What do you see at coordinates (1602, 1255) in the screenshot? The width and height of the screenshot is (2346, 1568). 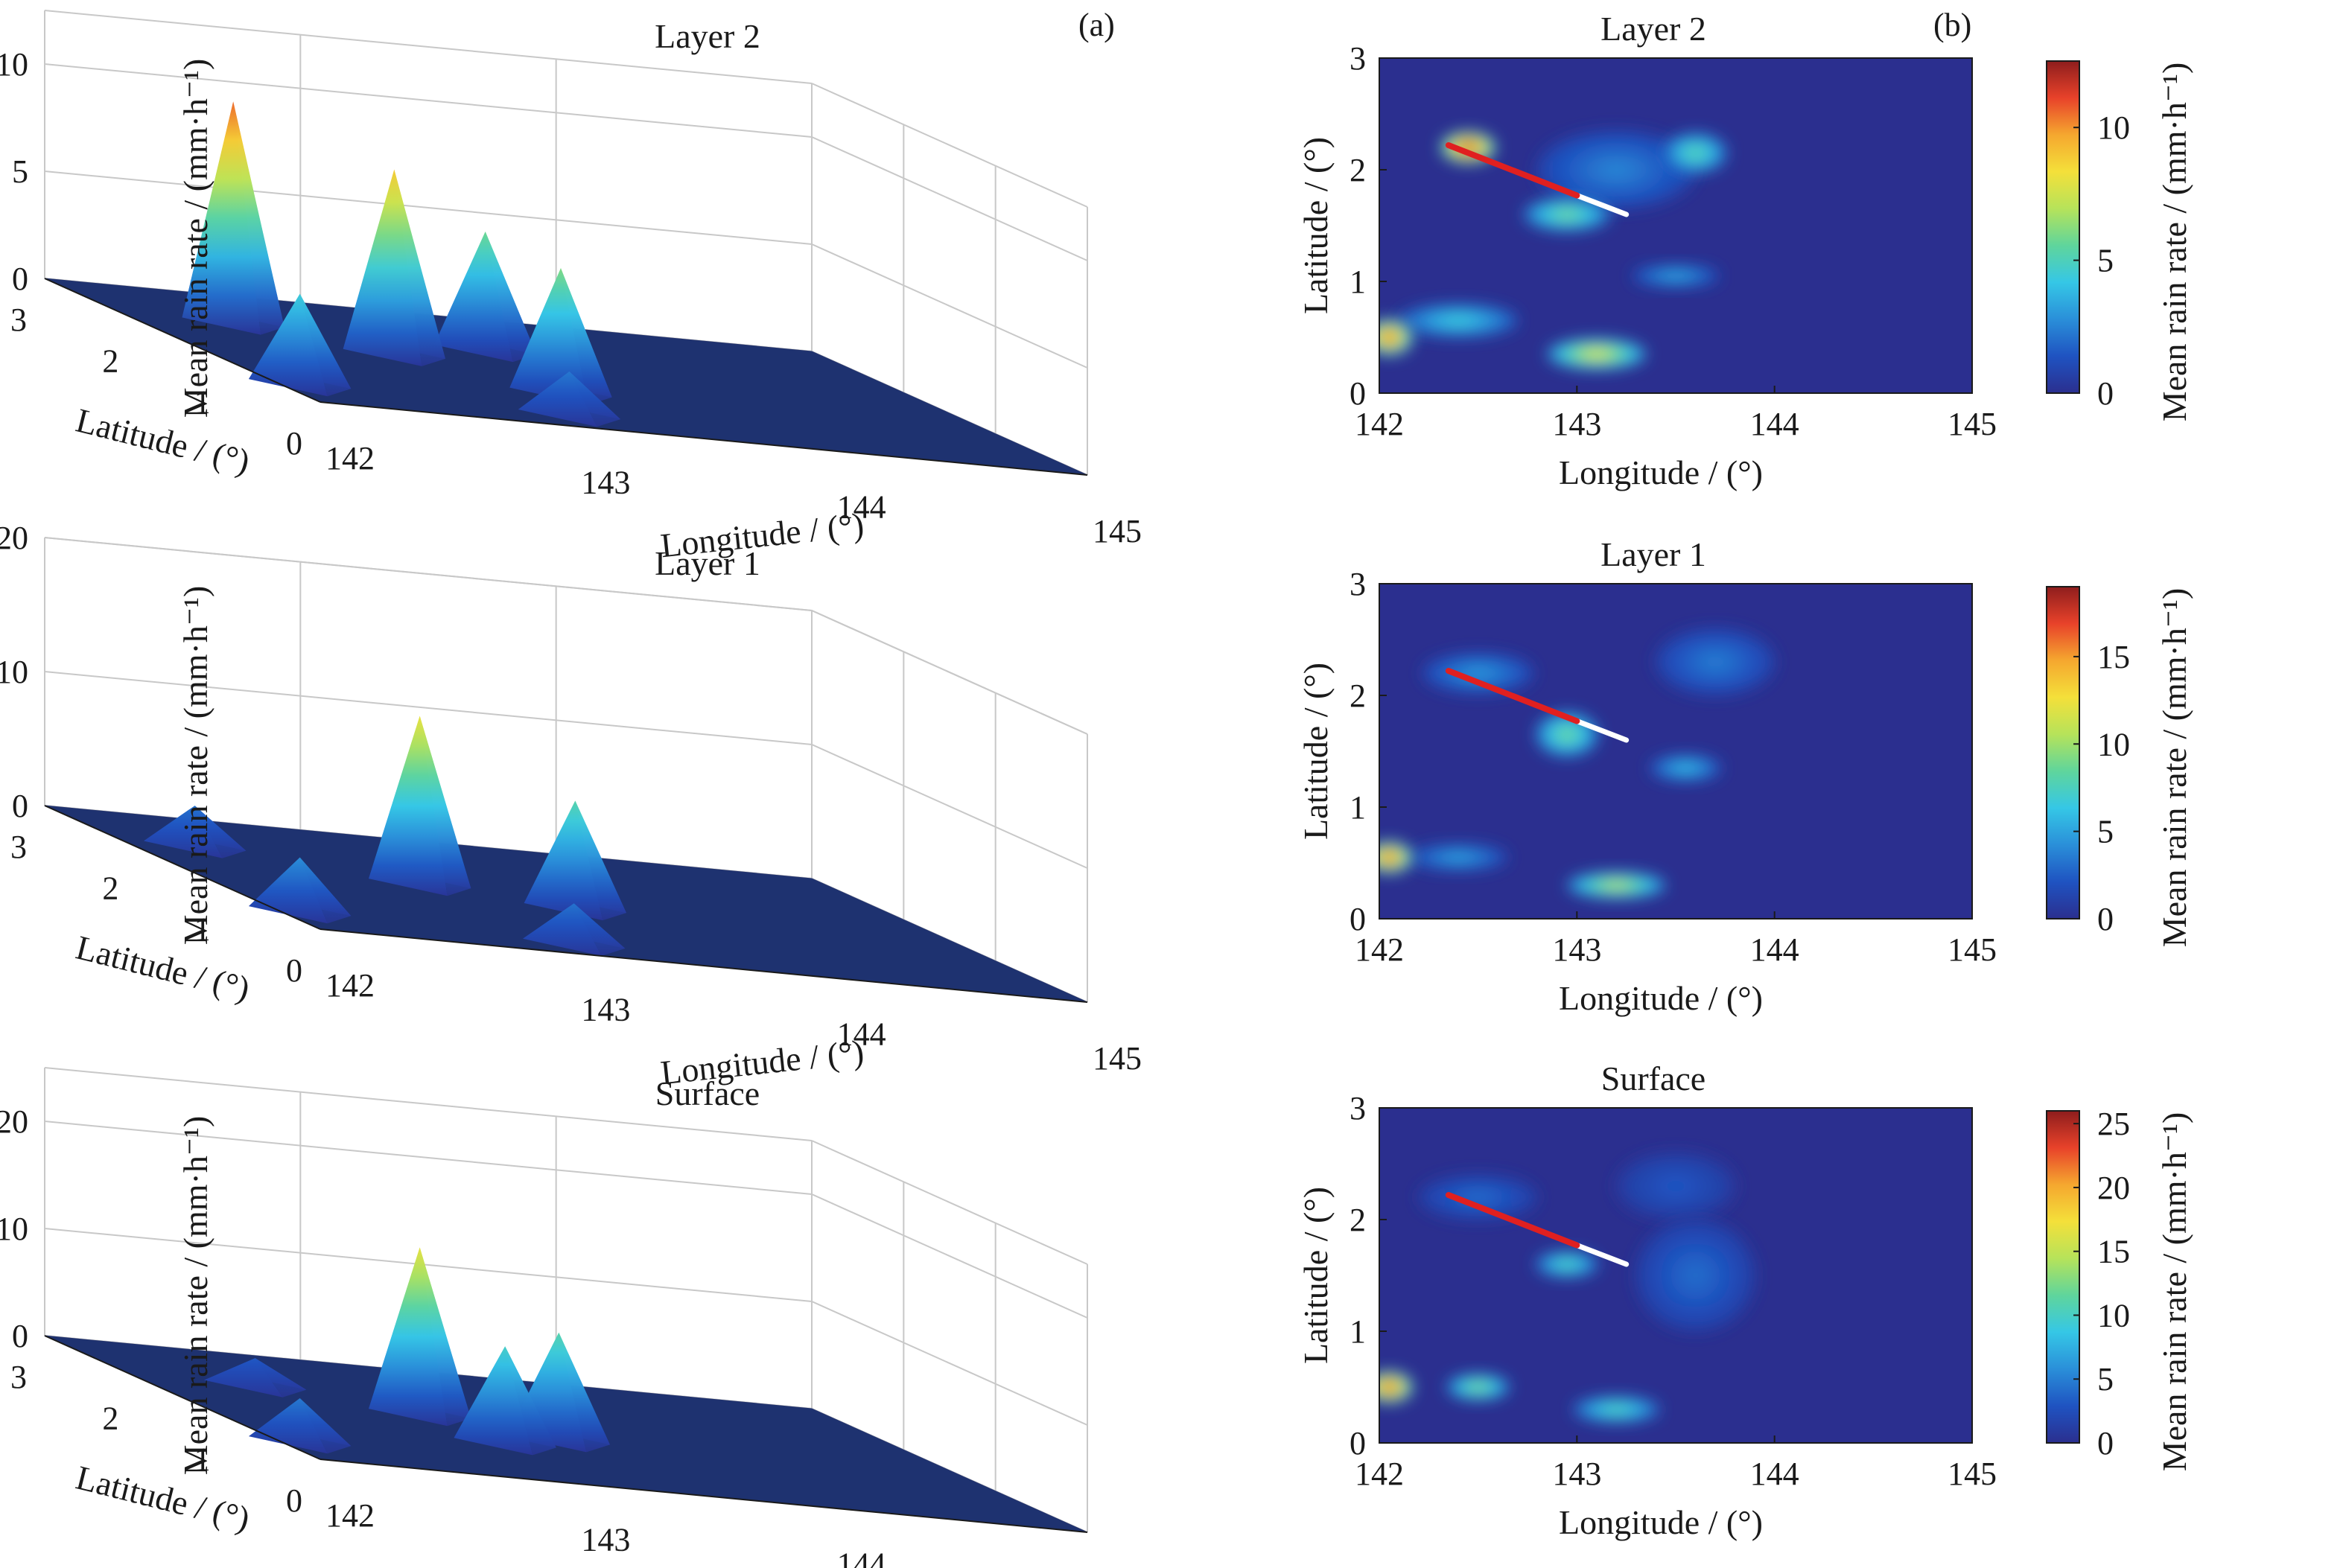 I see `track-segment-white` at bounding box center [1602, 1255].